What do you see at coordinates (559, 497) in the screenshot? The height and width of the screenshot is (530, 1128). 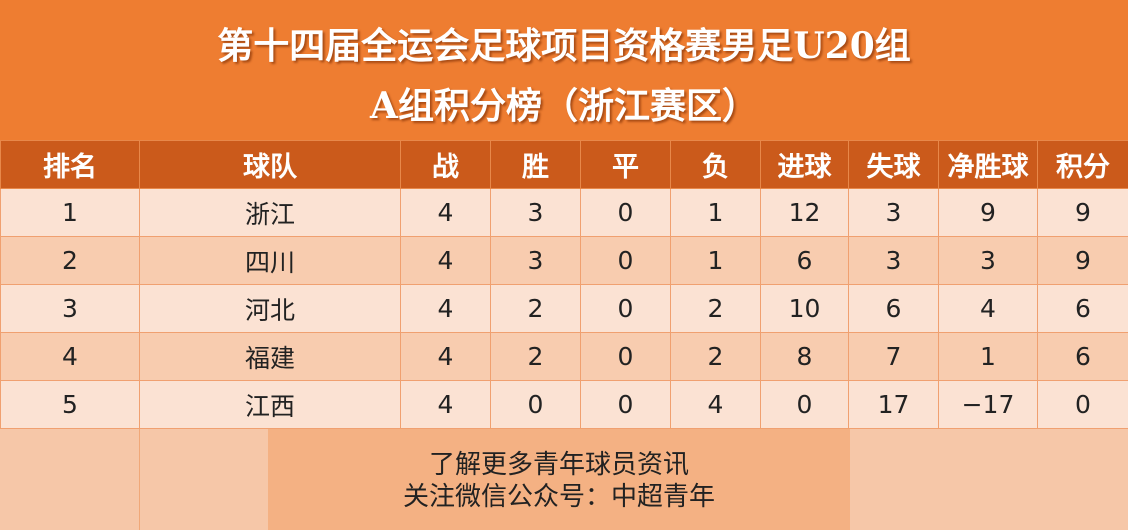 I see `footer-line-2: 关注微信公众号：中超青年` at bounding box center [559, 497].